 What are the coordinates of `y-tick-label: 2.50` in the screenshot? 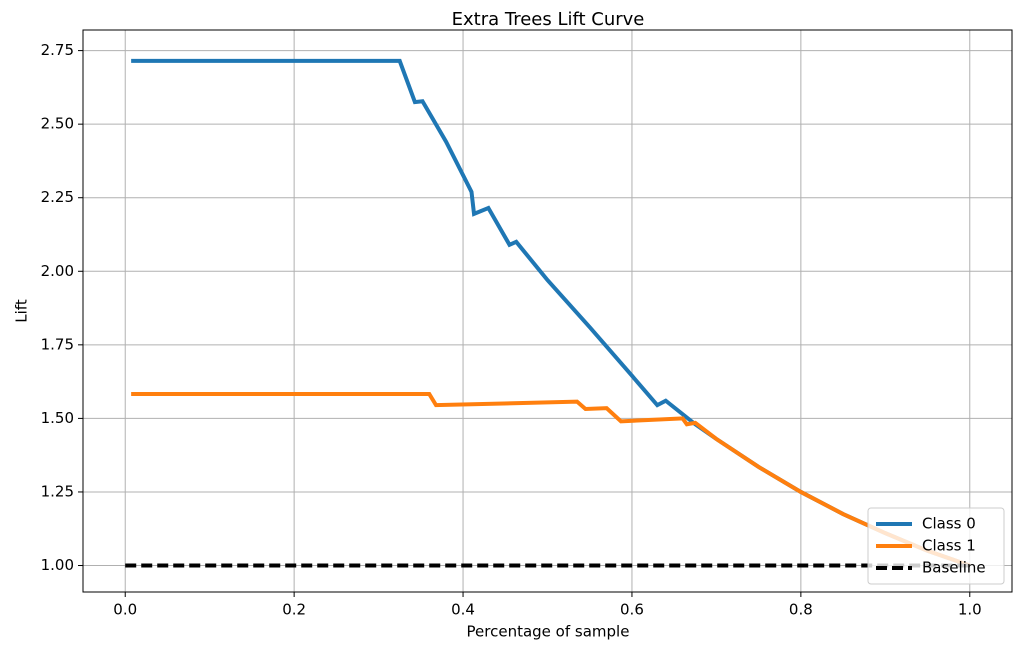 It's located at (57, 124).